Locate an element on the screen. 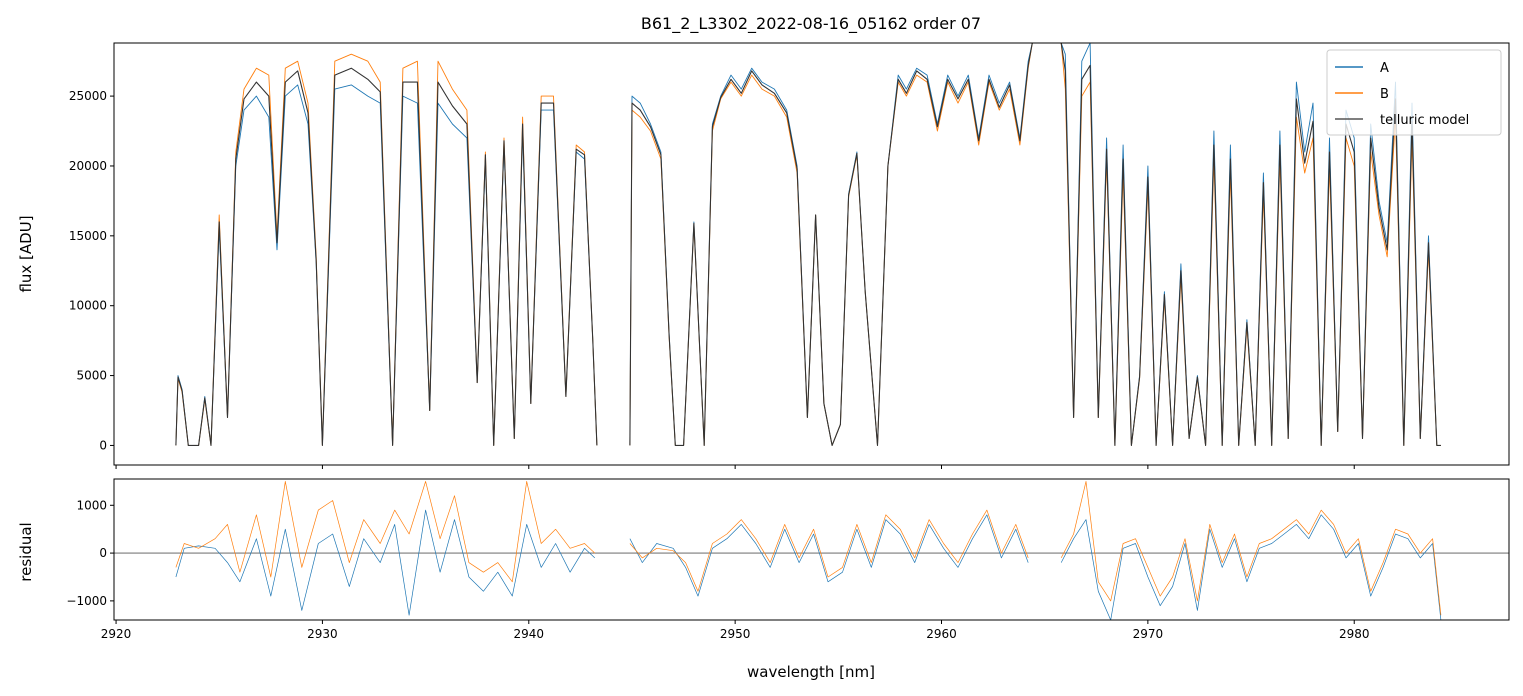 This screenshot has height=696, width=1523. bot-x-tick-label: 2970 is located at coordinates (1148, 634).